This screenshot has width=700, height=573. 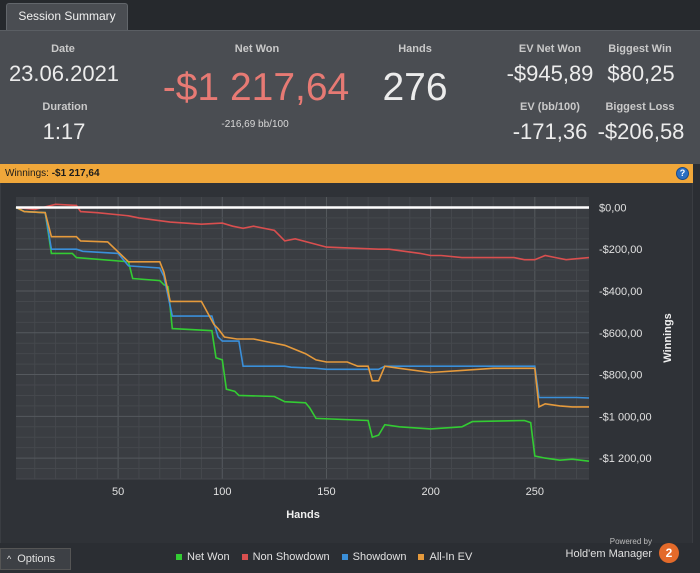 I want to click on ev-net-won-value: -$945,89, so click(x=550, y=73).